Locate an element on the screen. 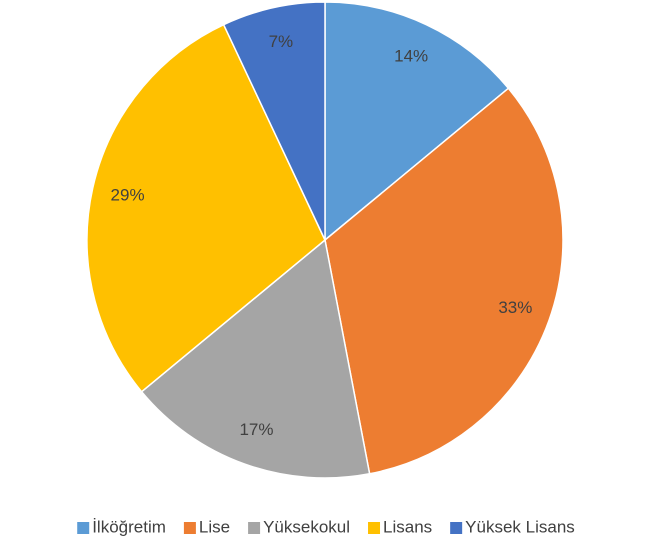 This screenshot has height=549, width=652. legend-label: Yüksek Lisans is located at coordinates (520, 526).